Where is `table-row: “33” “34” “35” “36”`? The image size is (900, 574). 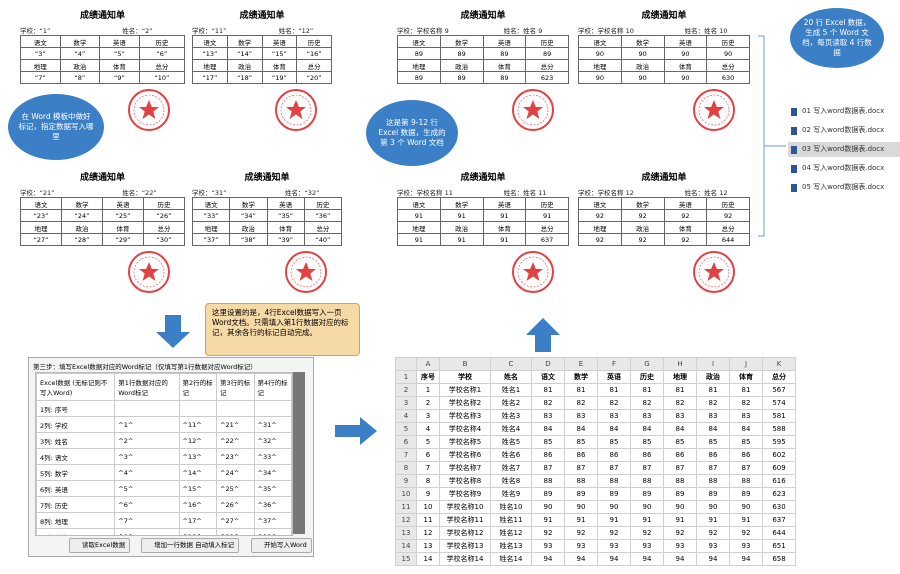
table-row: “33” “34” “35” “36” is located at coordinates (267, 215).